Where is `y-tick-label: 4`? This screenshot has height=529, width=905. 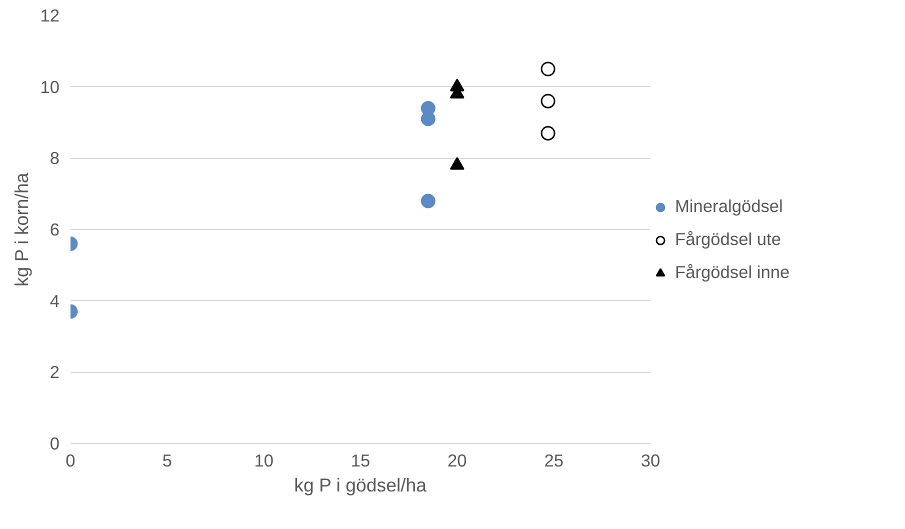 y-tick-label: 4 is located at coordinates (55, 300).